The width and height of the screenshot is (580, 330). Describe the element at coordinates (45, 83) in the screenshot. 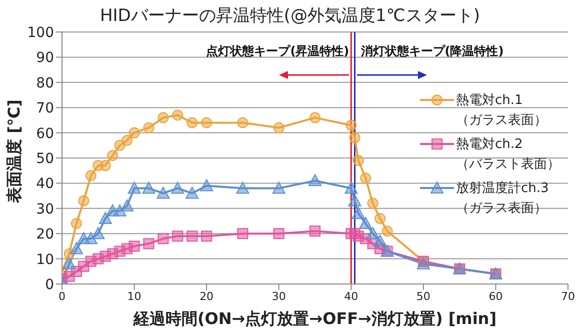

I see `y-tick-label: 80` at that location.